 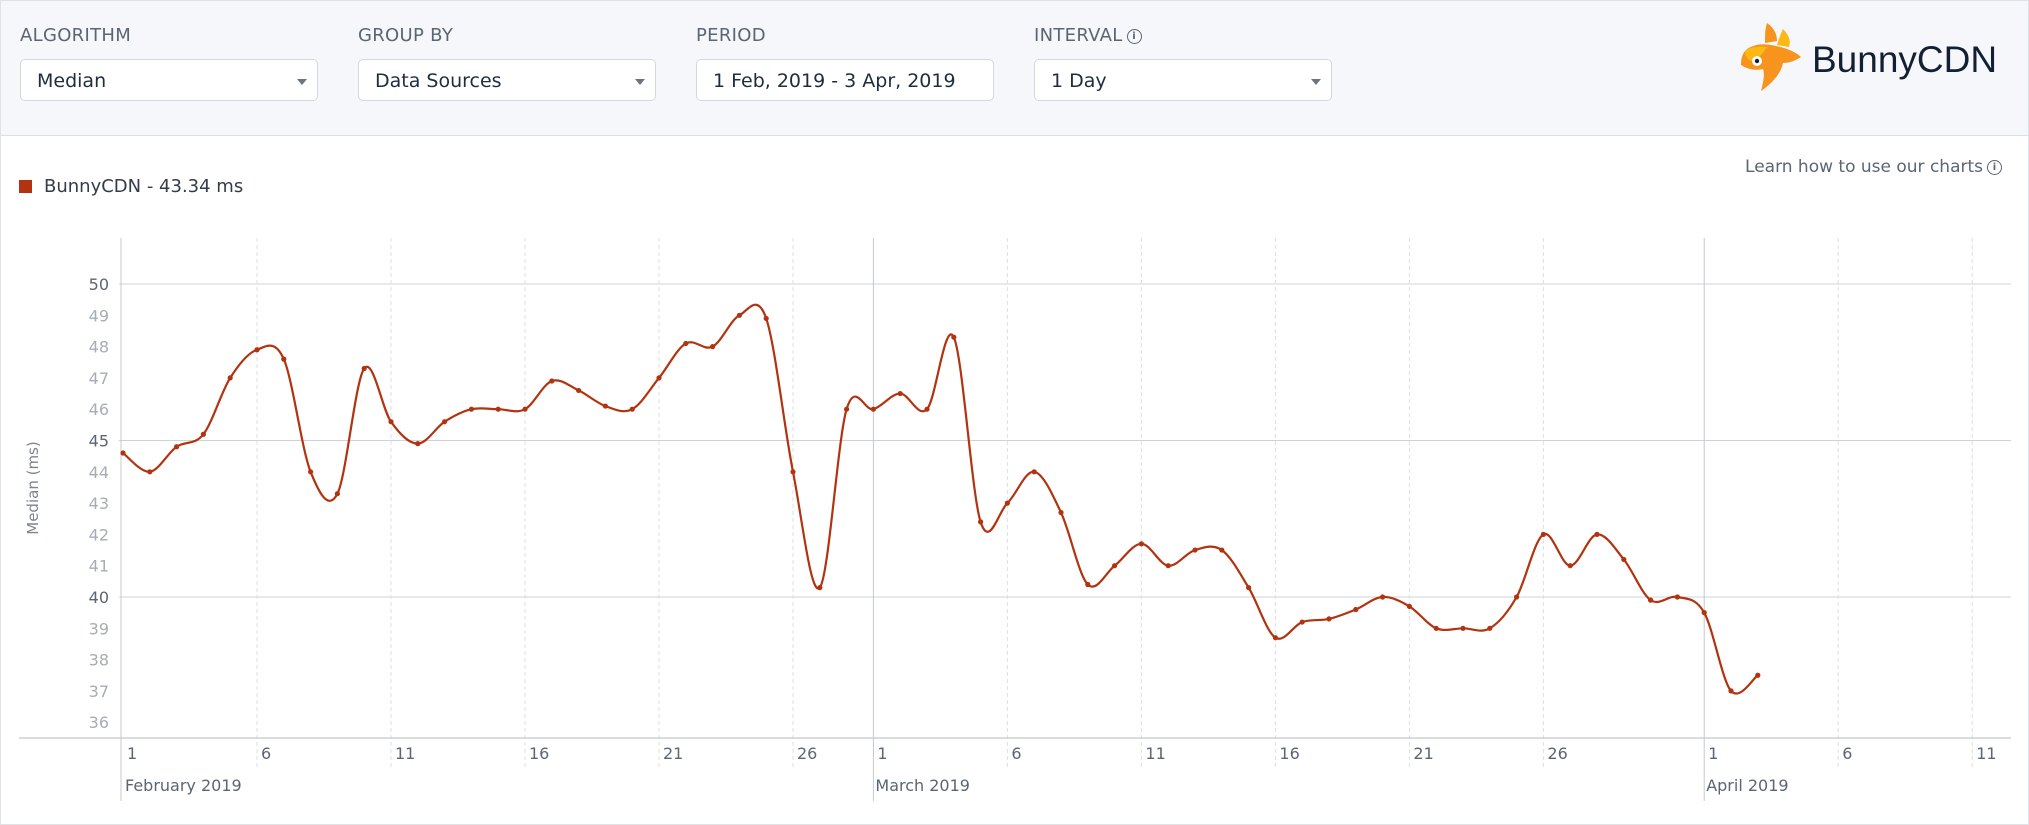 I want to click on x-tick-label: 11, so click(x=405, y=753).